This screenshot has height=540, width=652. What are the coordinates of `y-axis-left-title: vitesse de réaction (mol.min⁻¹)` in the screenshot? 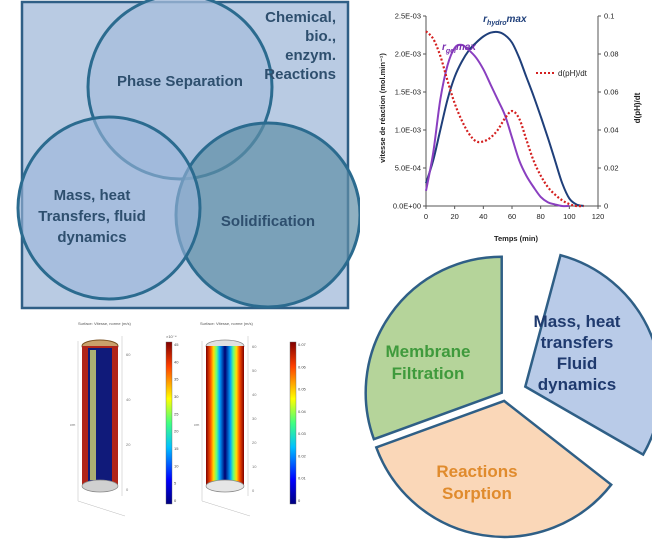 It's located at (382, 108).